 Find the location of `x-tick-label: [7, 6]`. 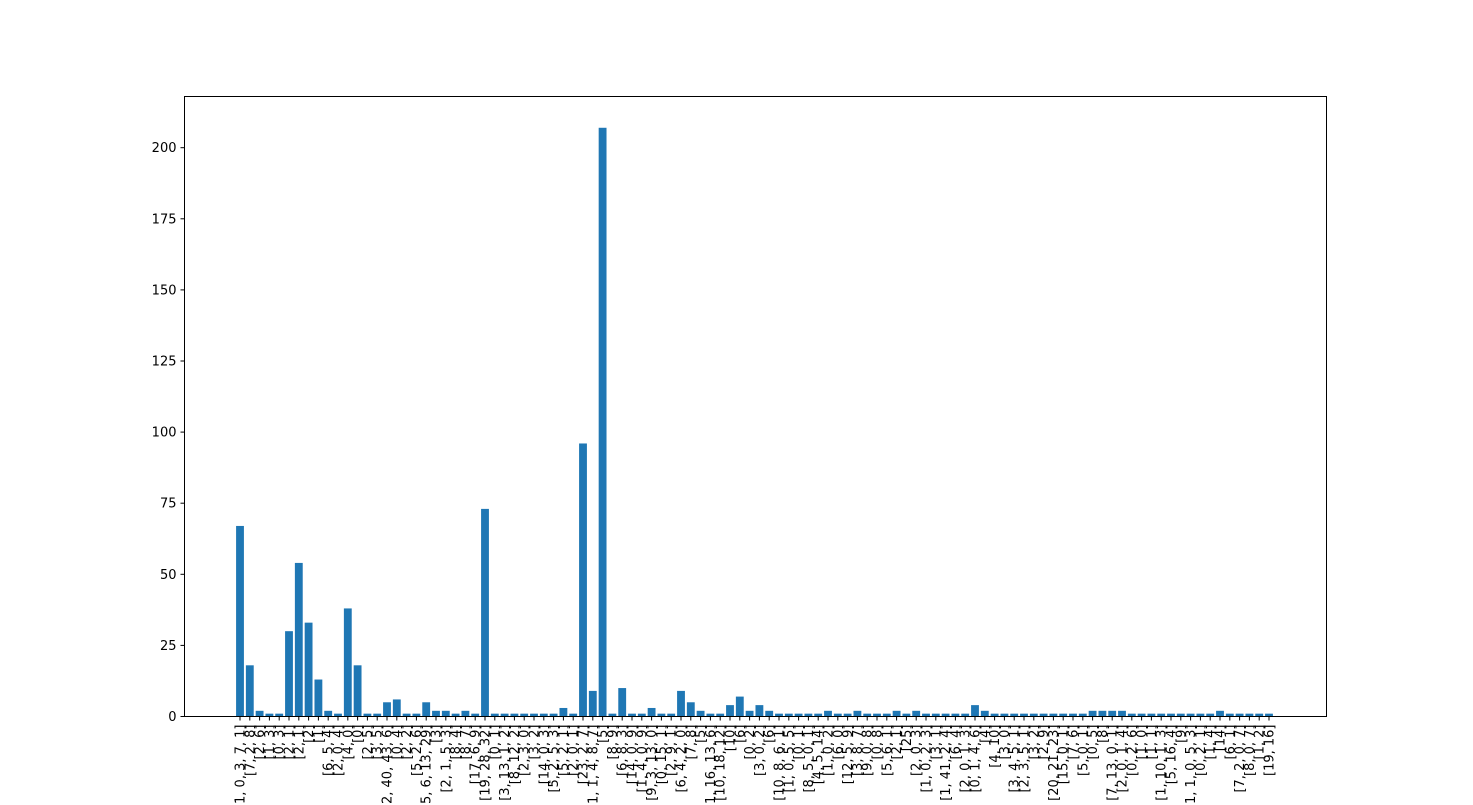

x-tick-label: [7, 6] is located at coordinates (1074, 742).